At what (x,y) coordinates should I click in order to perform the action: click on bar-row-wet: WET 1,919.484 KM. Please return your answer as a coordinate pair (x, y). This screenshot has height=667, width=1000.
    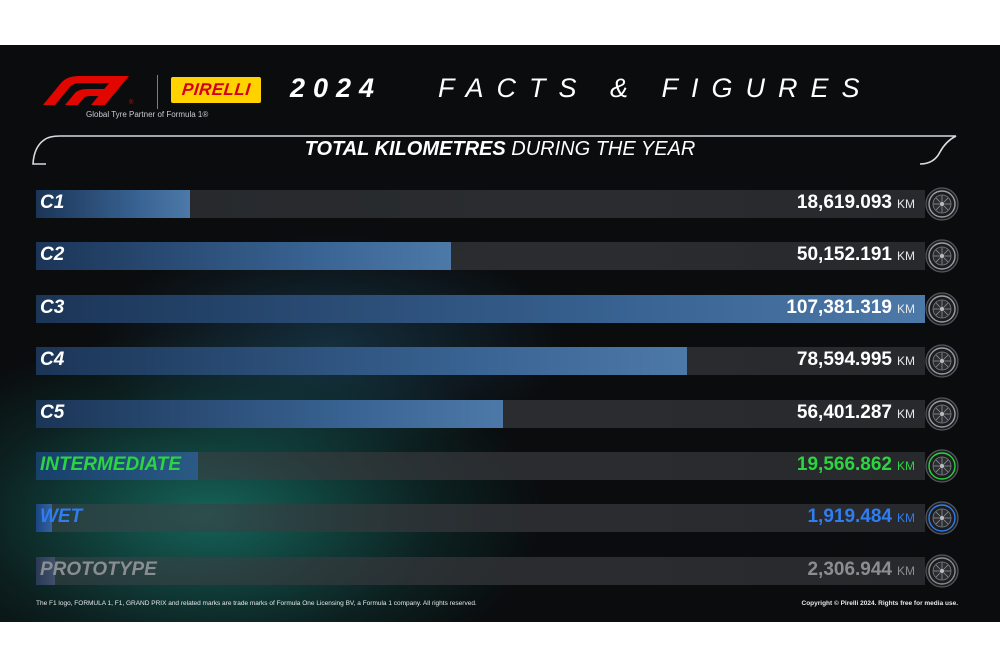
    Looking at the image, I should click on (497, 518).